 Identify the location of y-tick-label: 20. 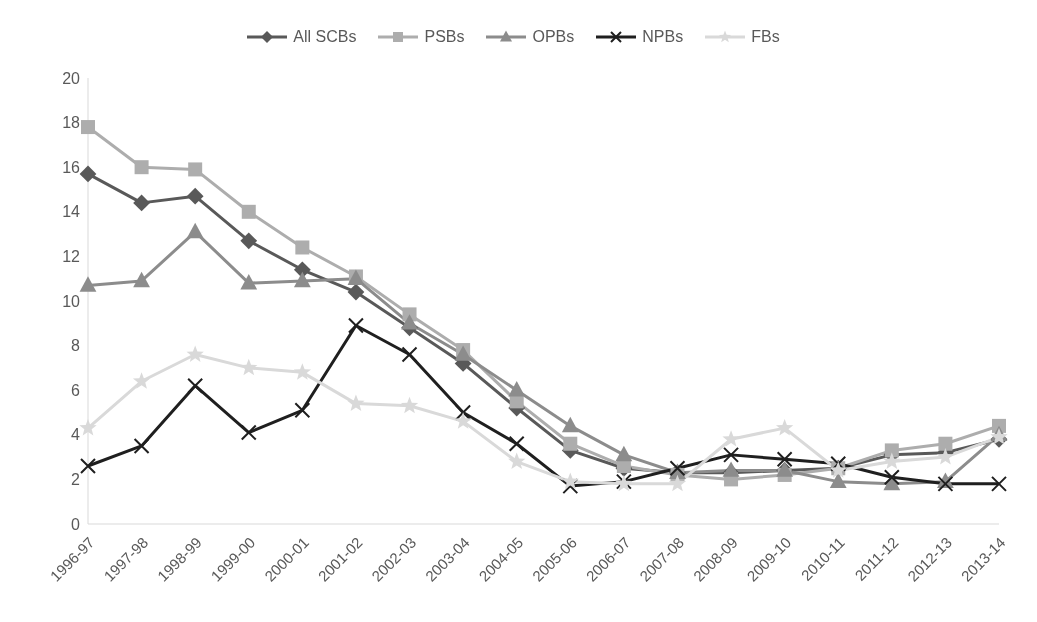
(71, 78).